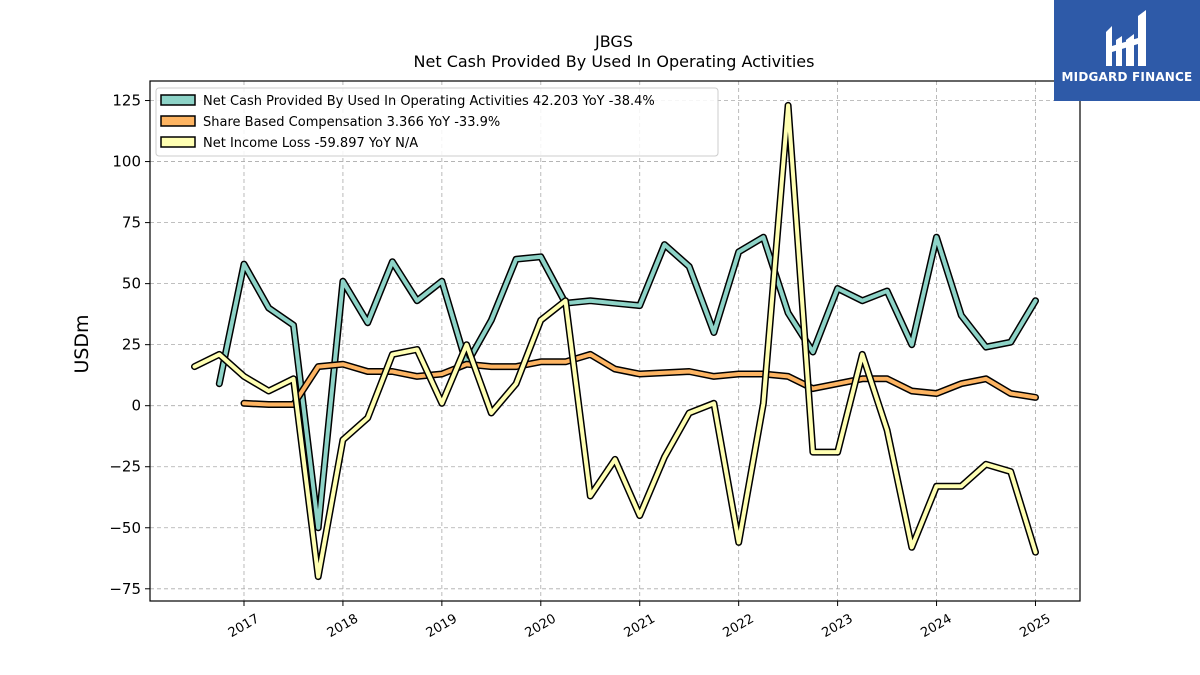 The image size is (1200, 675). Describe the element at coordinates (125, 467) in the screenshot. I see `y-tick-label: −25` at that location.